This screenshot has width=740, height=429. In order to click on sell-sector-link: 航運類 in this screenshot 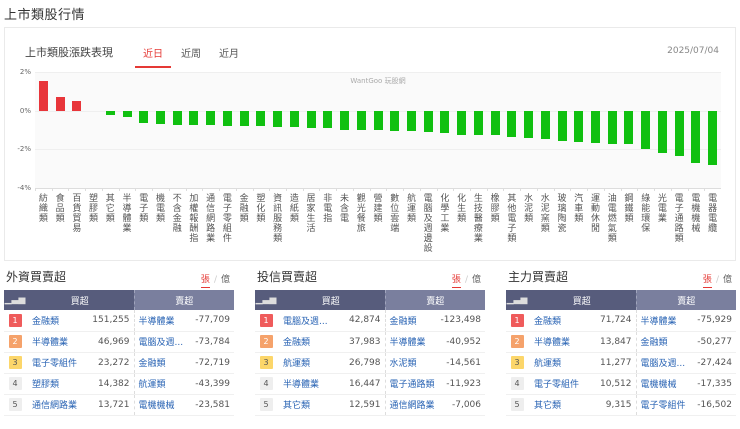, I will do `click(161, 384)`.